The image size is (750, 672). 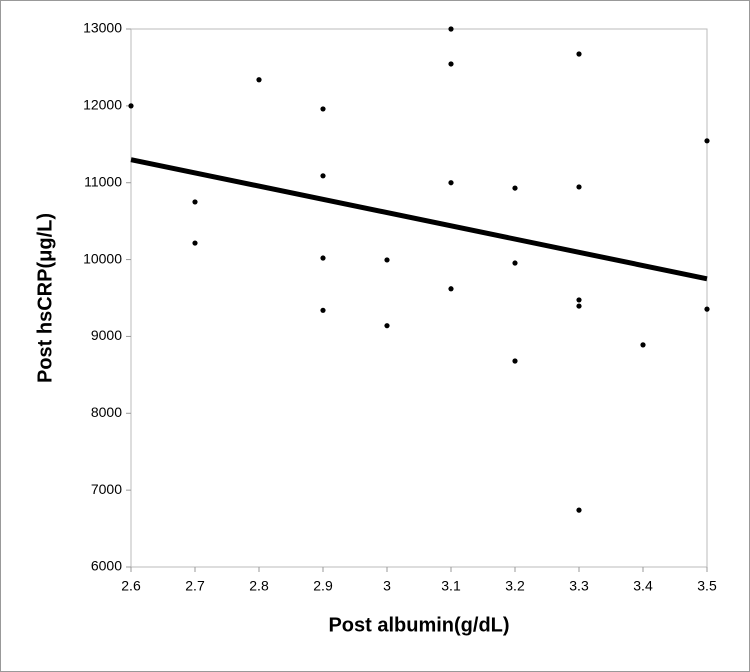 What do you see at coordinates (195, 586) in the screenshot?
I see `x-tick-label: 2.7` at bounding box center [195, 586].